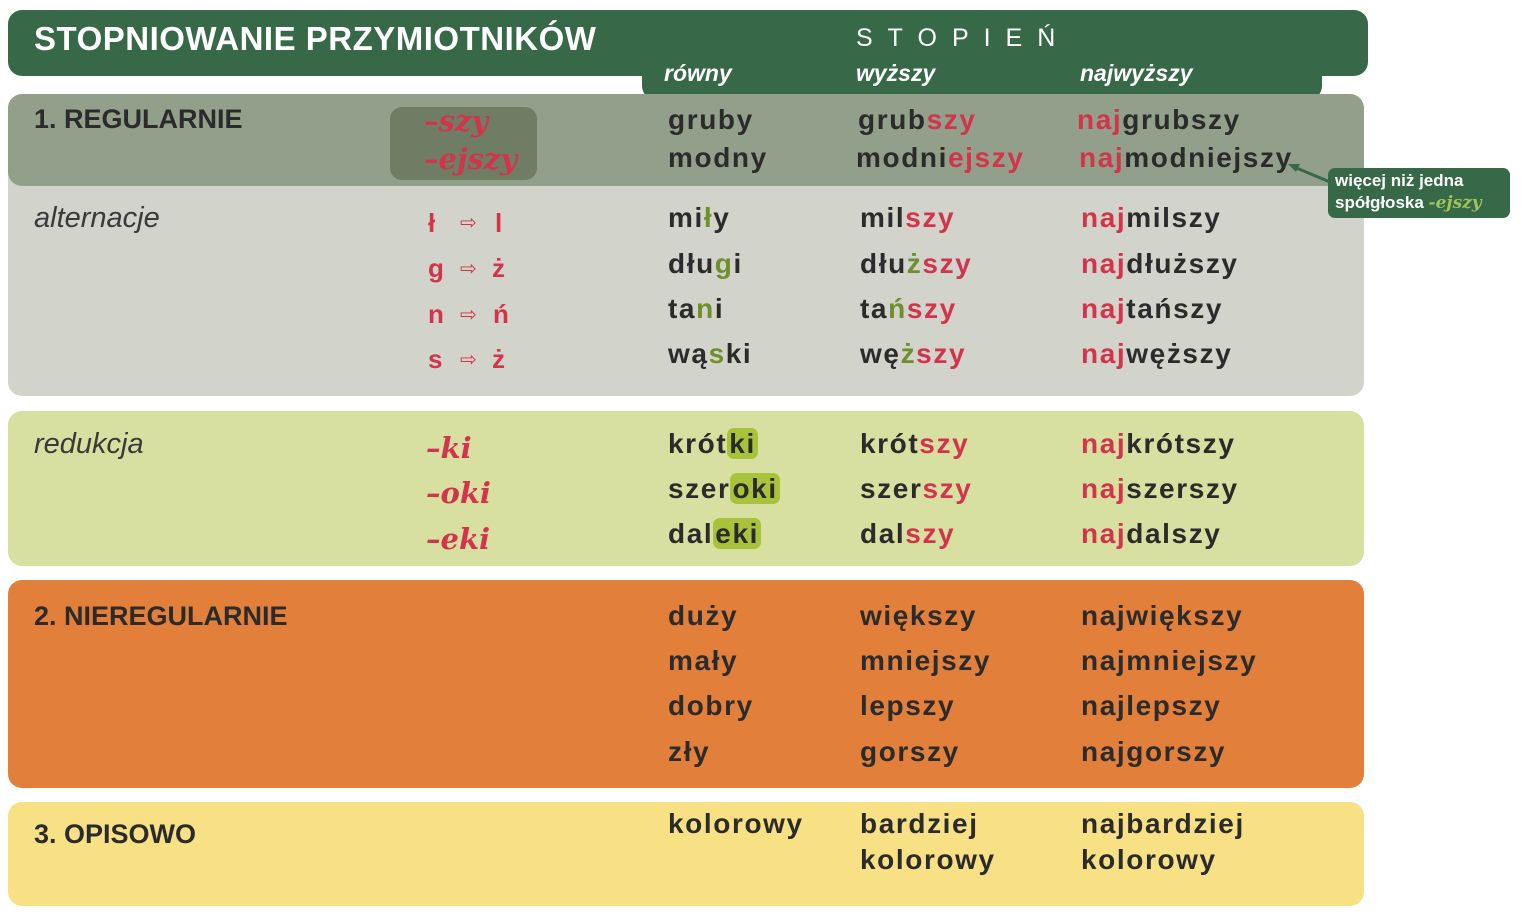  I want to click on rowny-dobry: dobry, so click(711, 705).